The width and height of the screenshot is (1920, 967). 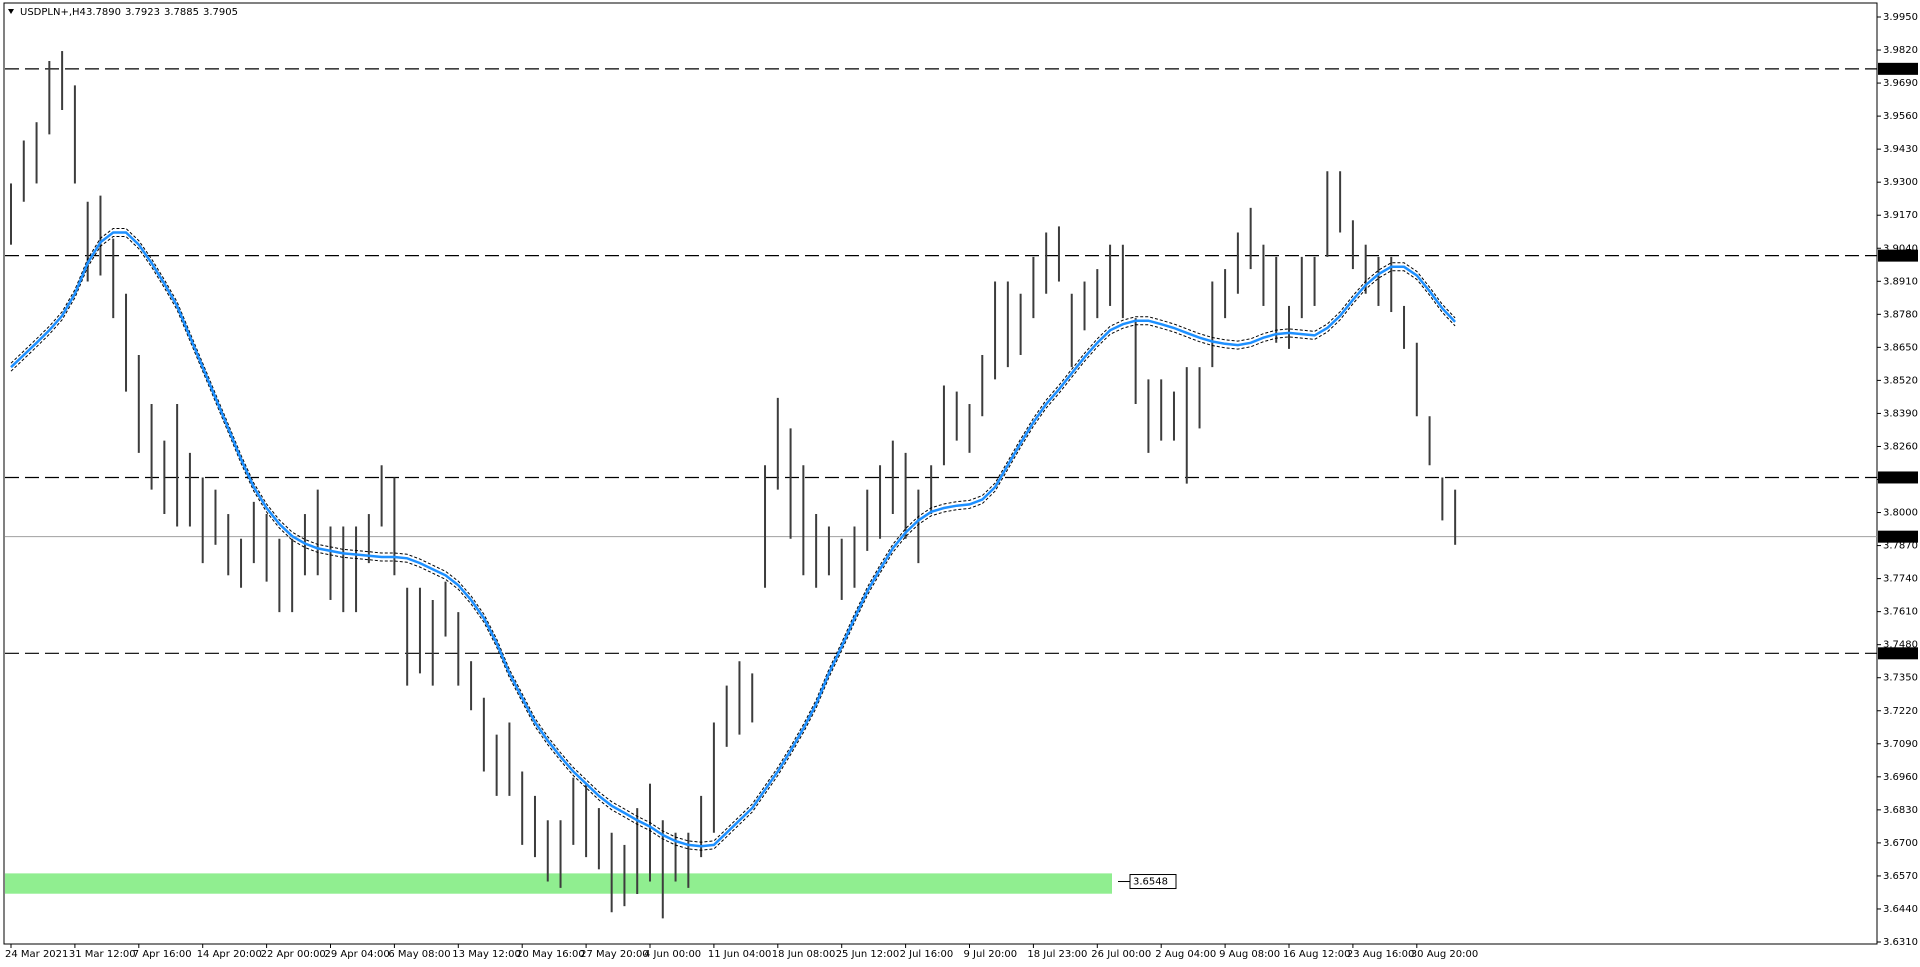 What do you see at coordinates (220, 12) in the screenshot?
I see `quote-close: 3.7905` at bounding box center [220, 12].